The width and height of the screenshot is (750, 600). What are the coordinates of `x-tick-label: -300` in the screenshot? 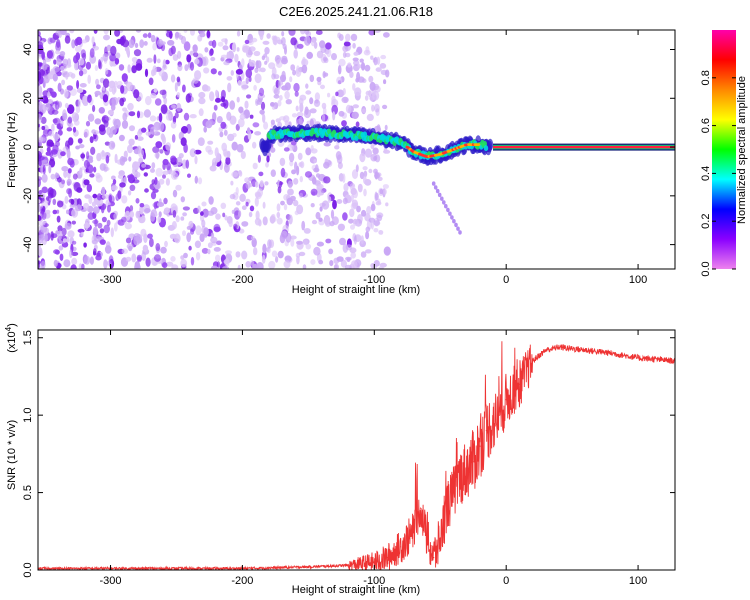 It's located at (111, 581).